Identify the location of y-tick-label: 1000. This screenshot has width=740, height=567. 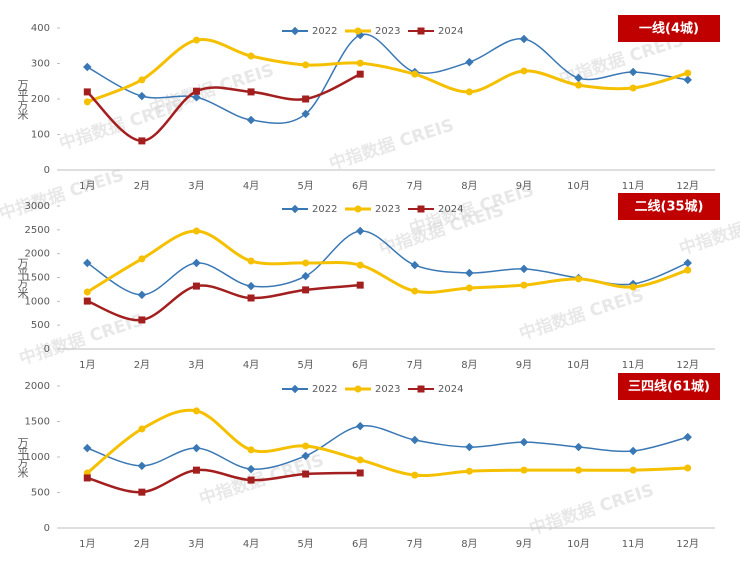
(37, 301).